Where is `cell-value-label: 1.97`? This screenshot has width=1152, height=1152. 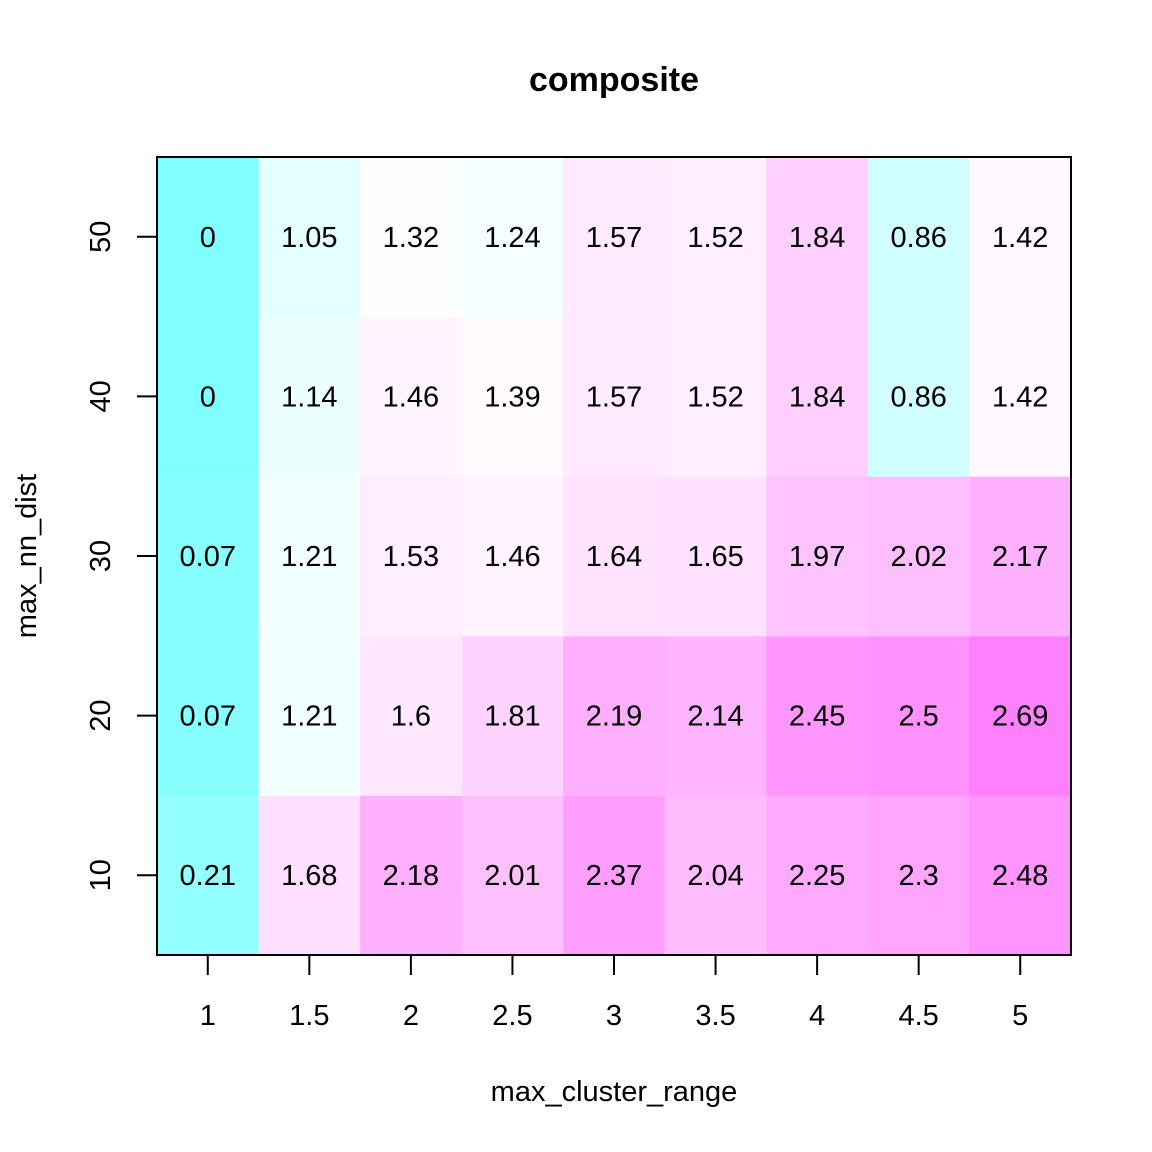 cell-value-label: 1.97 is located at coordinates (817, 557).